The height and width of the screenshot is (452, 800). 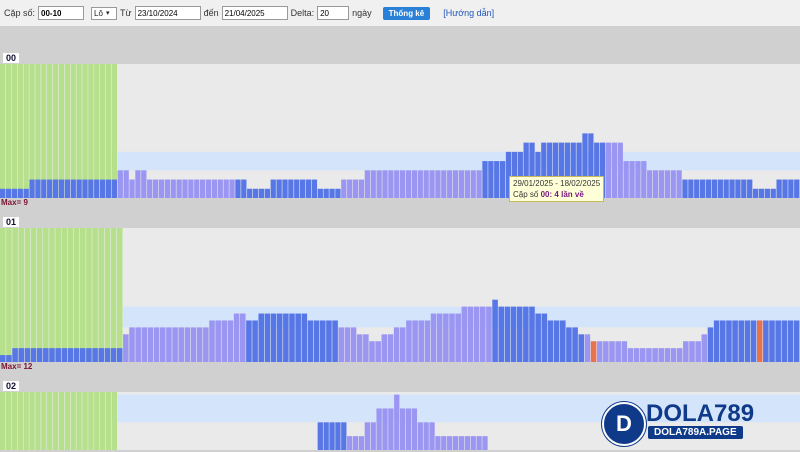 What do you see at coordinates (61, 13) in the screenshot?
I see `pair-input` at bounding box center [61, 13].